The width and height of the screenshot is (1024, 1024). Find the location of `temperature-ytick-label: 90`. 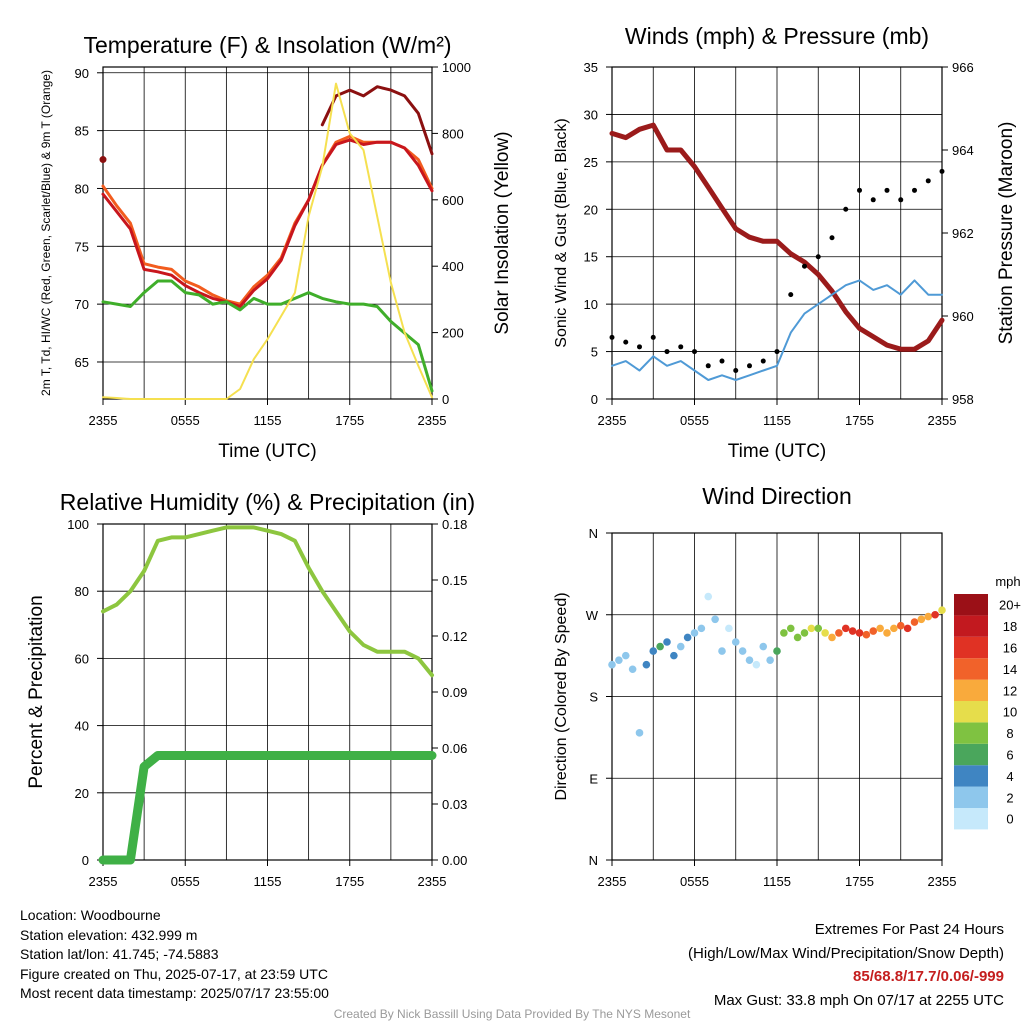

temperature-ytick-label: 90 is located at coordinates (82, 73).